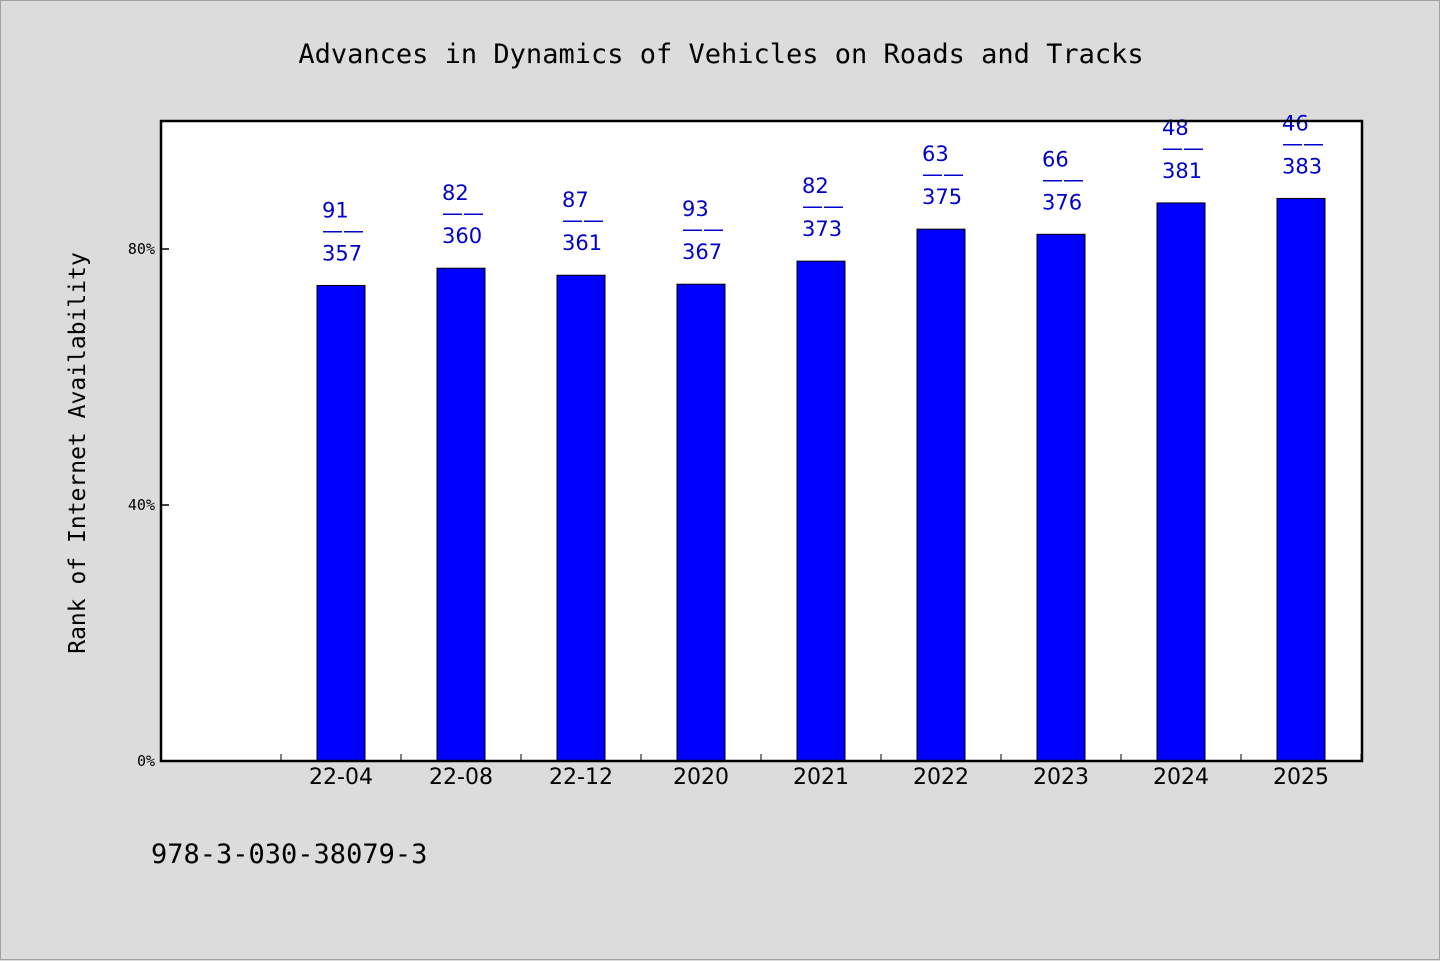 The height and width of the screenshot is (961, 1440). What do you see at coordinates (78, 453) in the screenshot?
I see `y-axis-label: Rank of Internet Availability` at bounding box center [78, 453].